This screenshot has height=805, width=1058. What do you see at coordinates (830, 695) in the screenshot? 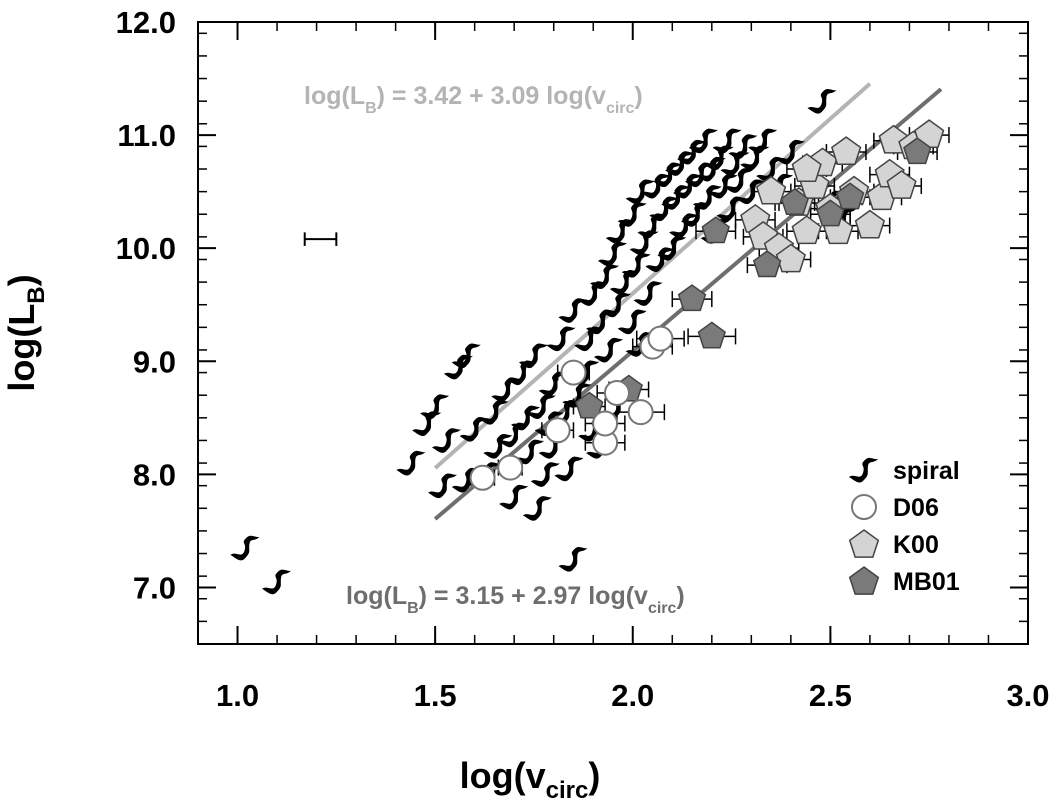
I see `x-tick-label: 2.5` at bounding box center [830, 695].